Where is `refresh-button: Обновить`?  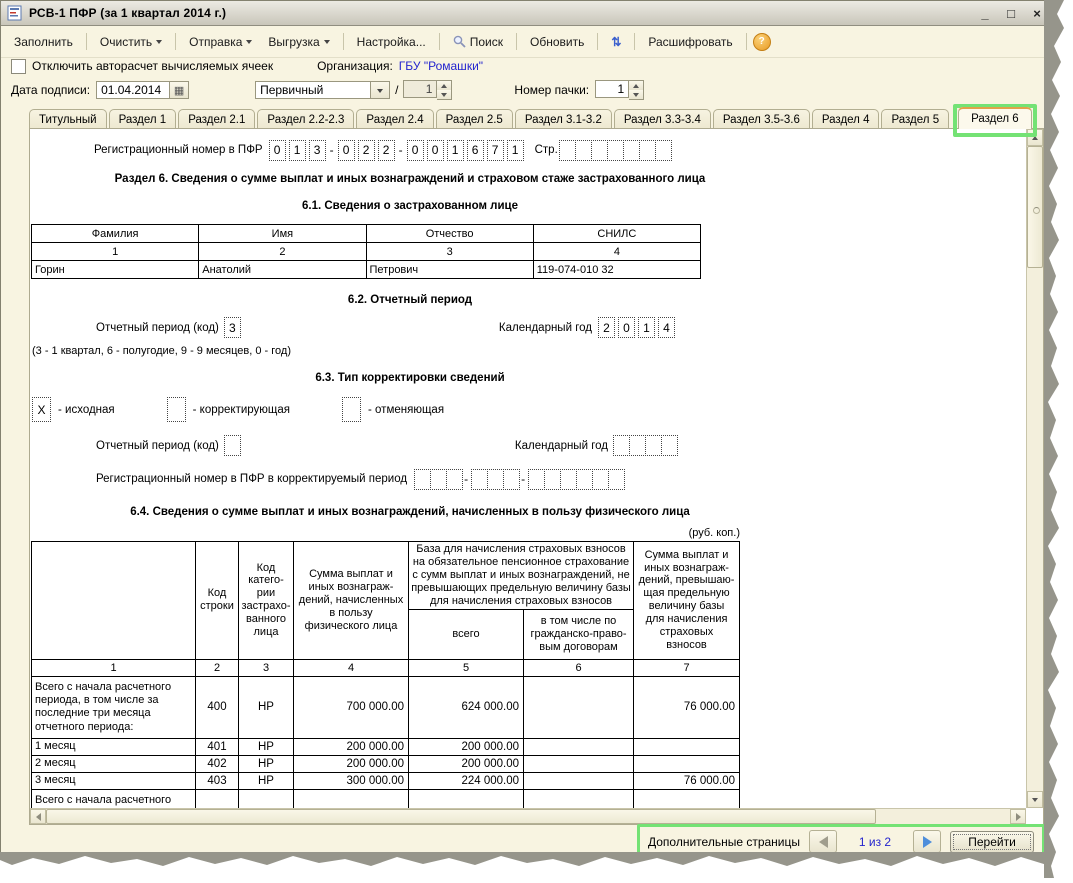 refresh-button: Обновить is located at coordinates (557, 42).